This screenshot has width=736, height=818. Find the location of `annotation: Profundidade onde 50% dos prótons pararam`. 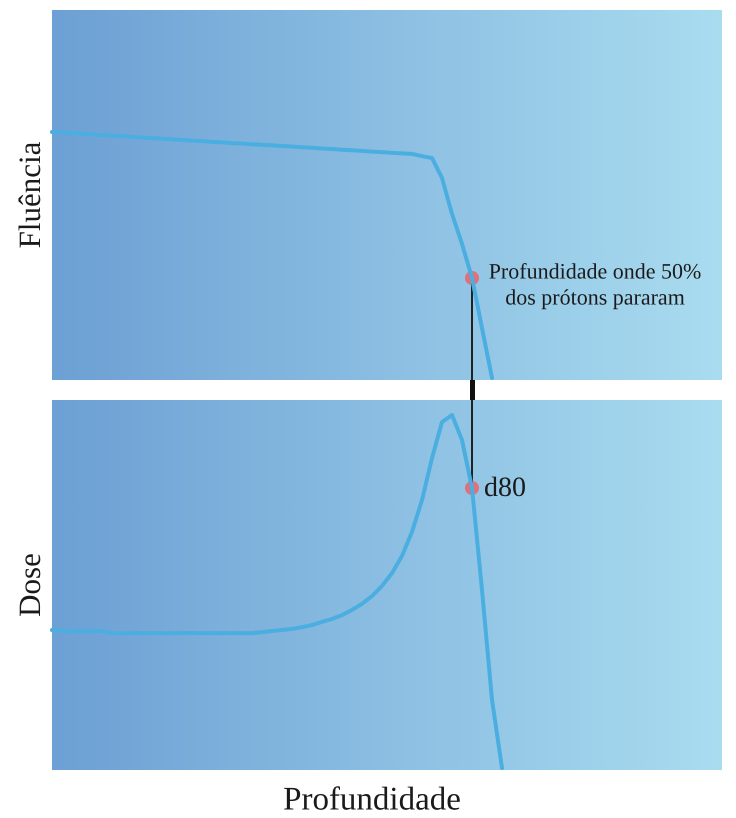

annotation: Profundidade onde 50% dos prótons pararam is located at coordinates (595, 285).